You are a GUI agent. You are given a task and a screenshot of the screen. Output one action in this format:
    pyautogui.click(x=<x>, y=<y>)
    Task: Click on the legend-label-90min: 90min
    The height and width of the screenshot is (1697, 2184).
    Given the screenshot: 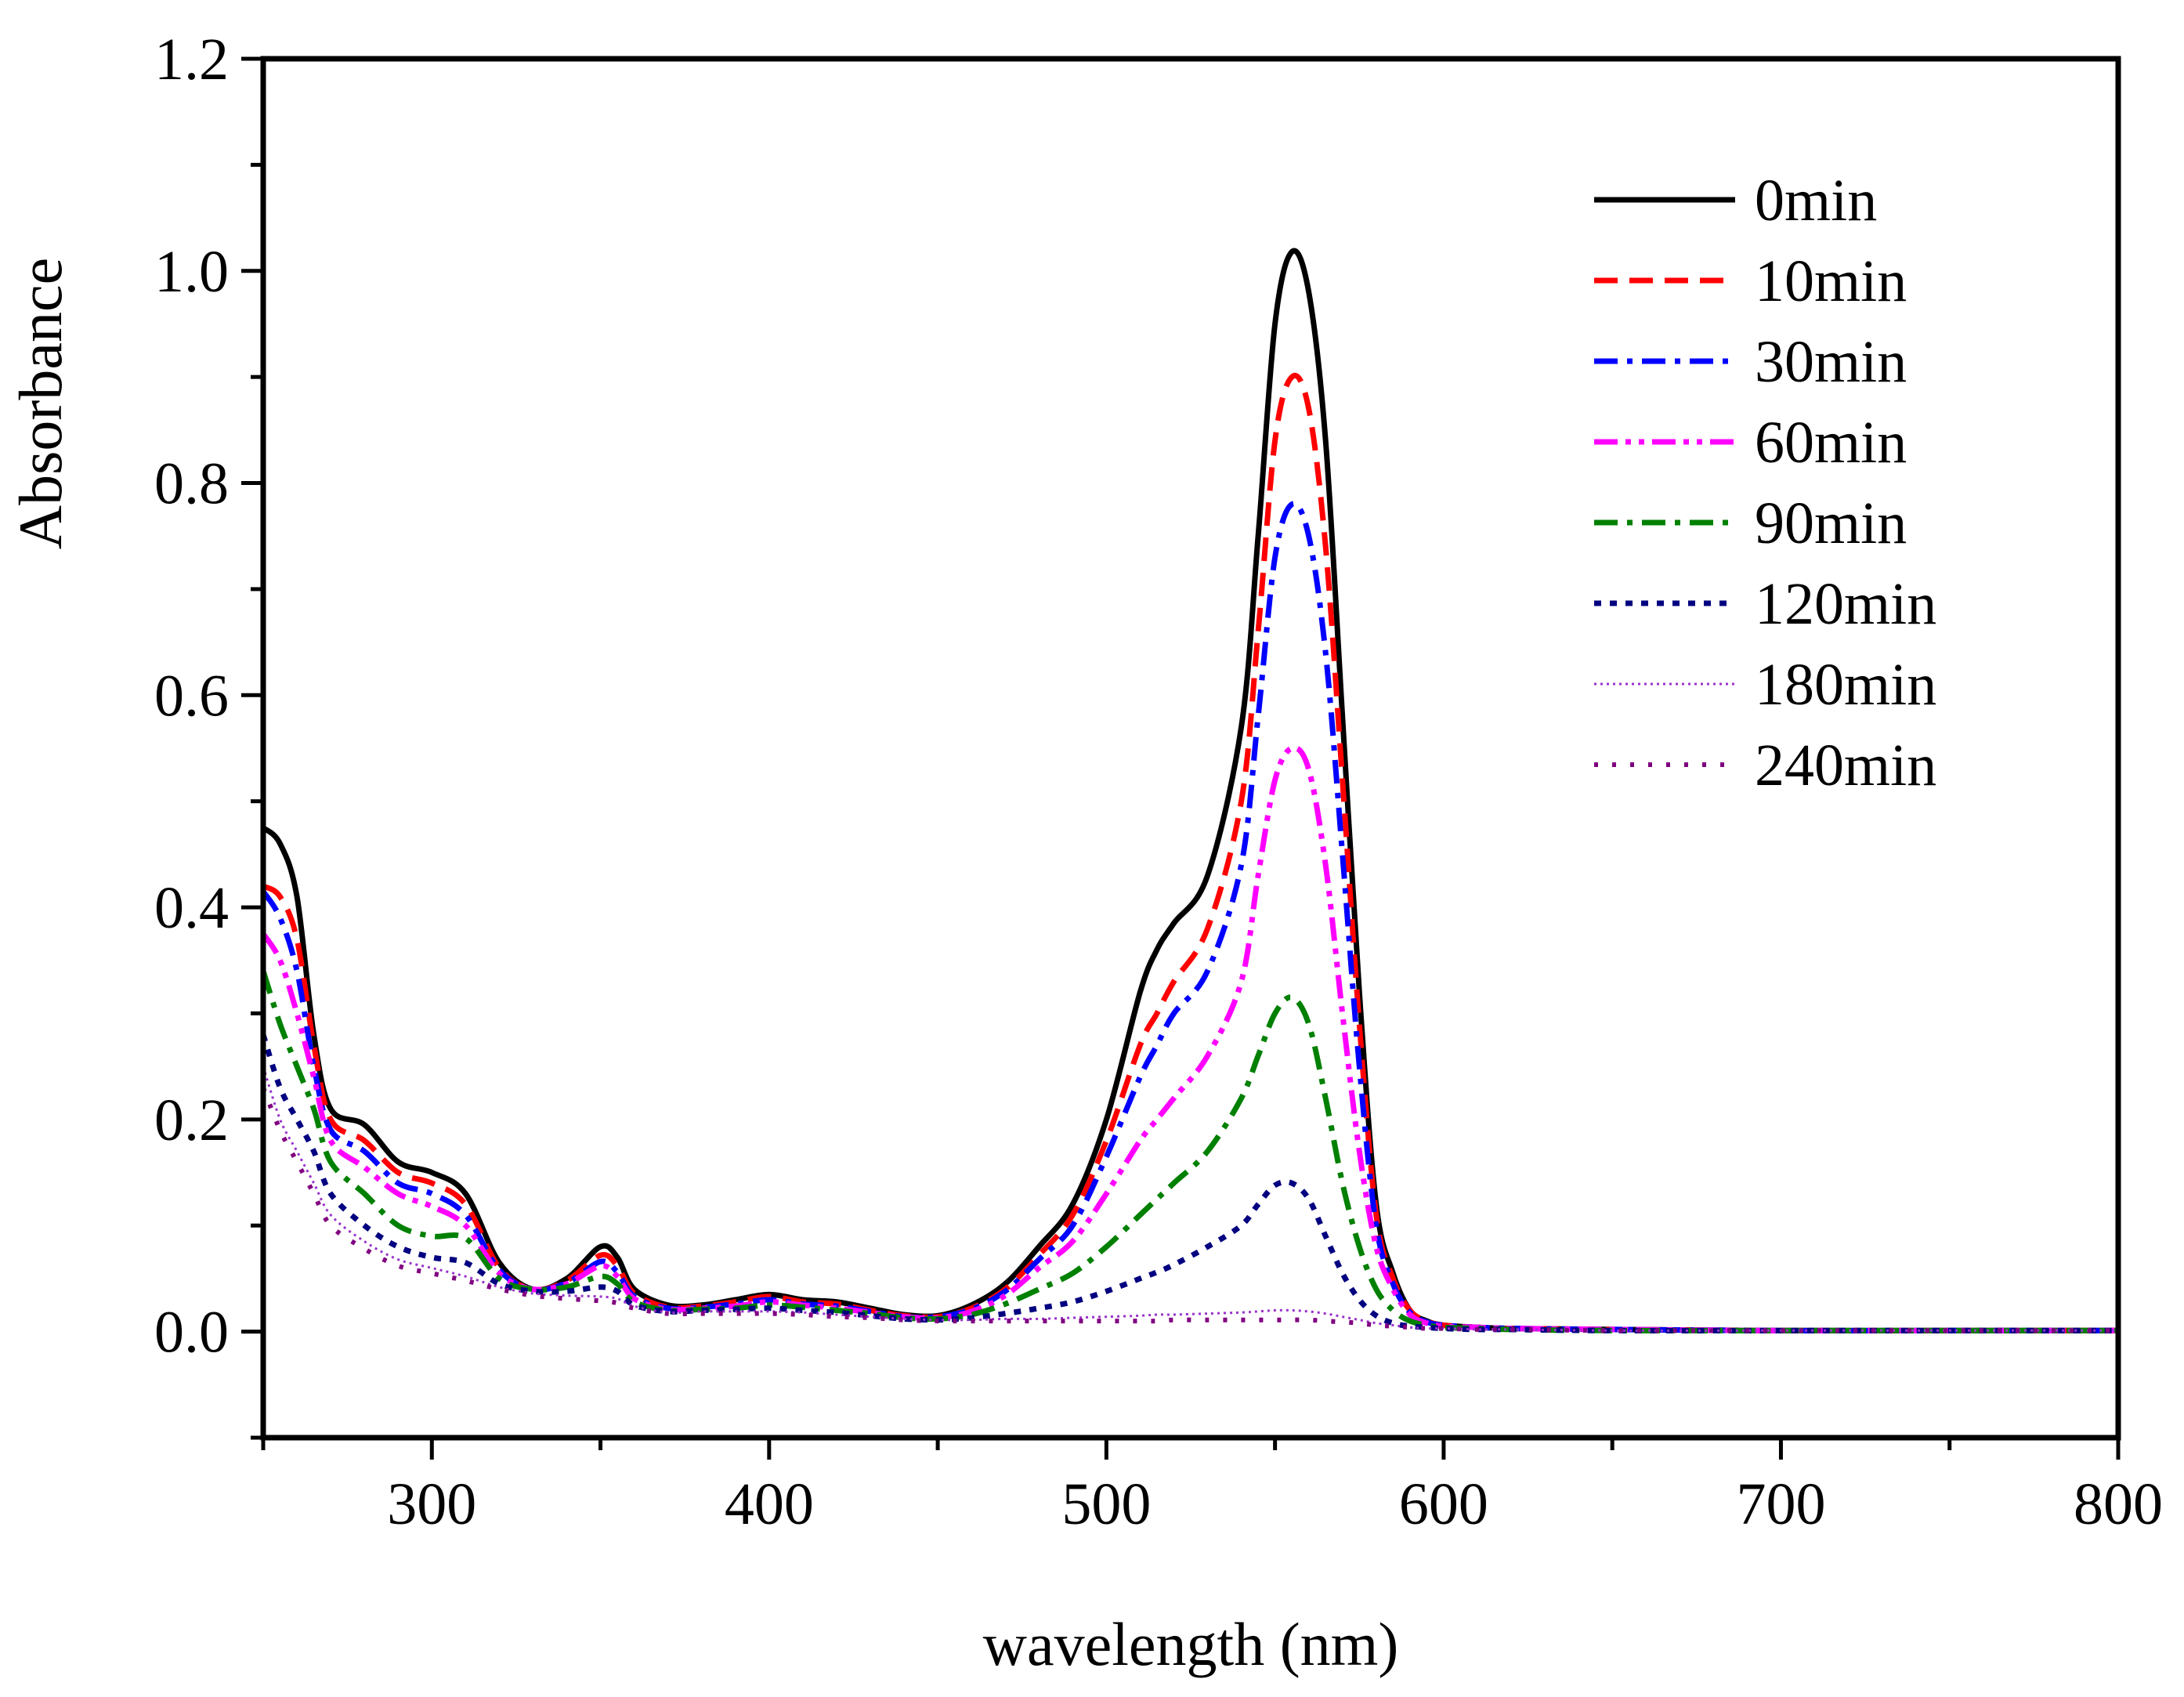 What is the action you would take?
    pyautogui.click(x=1831, y=523)
    